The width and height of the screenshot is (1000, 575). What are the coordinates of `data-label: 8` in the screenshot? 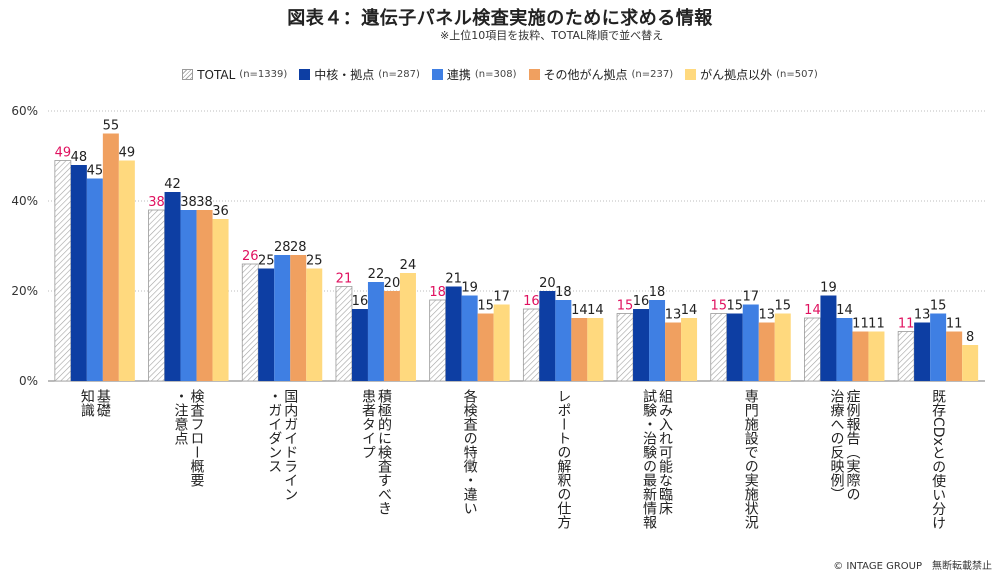 It's located at (970, 337).